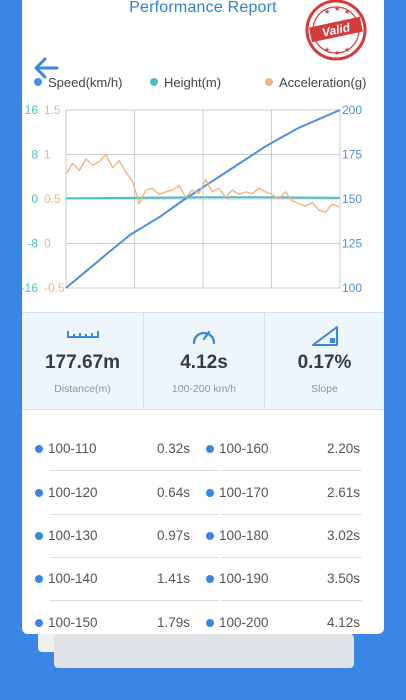  Describe the element at coordinates (185, 82) in the screenshot. I see `legend-item-height: Height(m)` at that location.